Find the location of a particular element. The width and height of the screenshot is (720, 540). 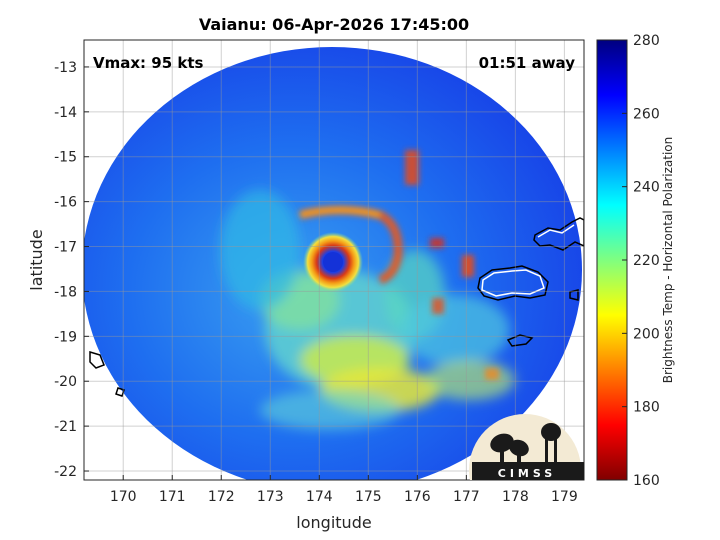

time-away-annotation: 01:51 away is located at coordinates (527, 63).